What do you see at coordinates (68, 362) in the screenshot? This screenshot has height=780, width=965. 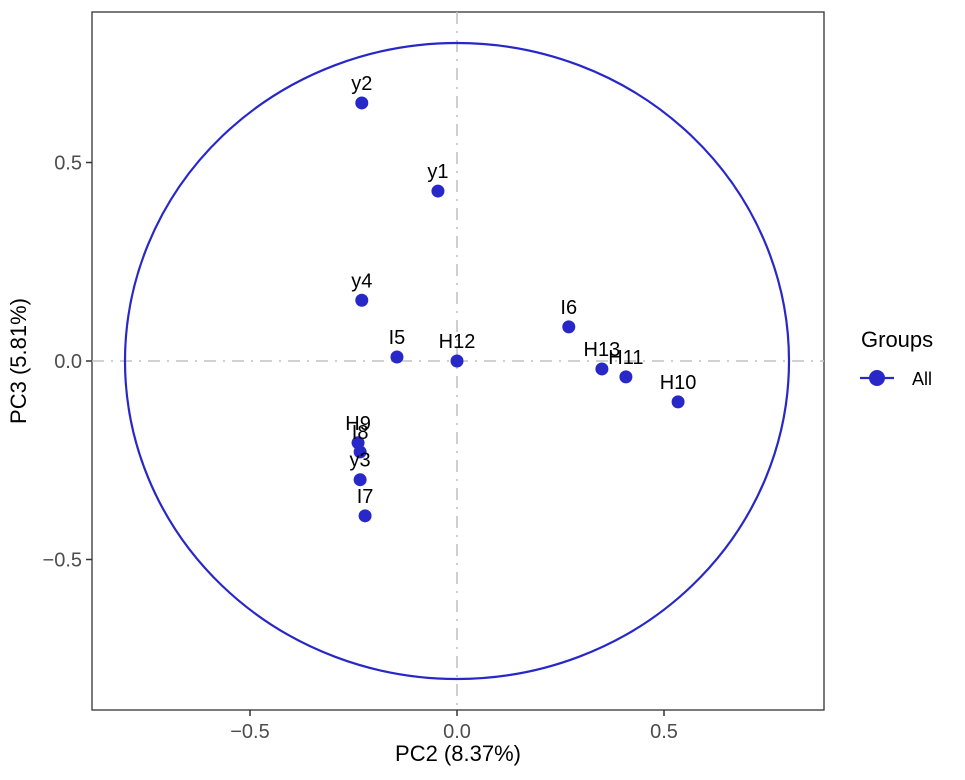 I see `y-axis-tick-label: 0.0` at bounding box center [68, 362].